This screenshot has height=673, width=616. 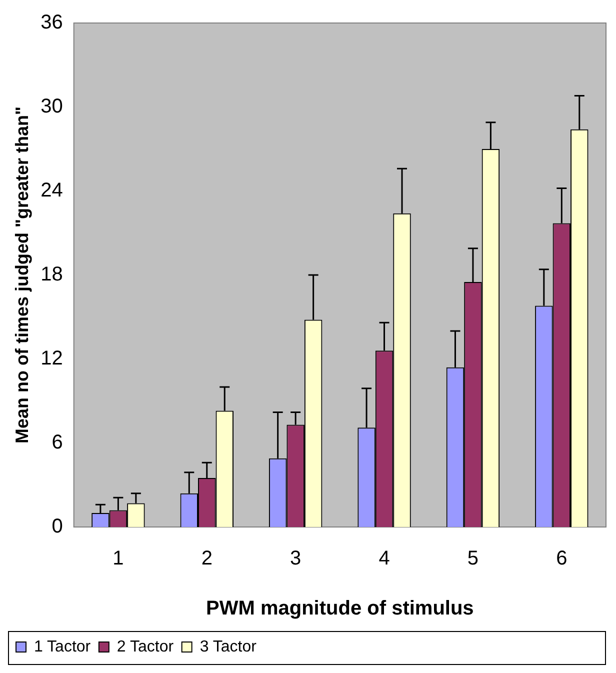 What do you see at coordinates (51, 107) in the screenshot?
I see `y-tick-label: 30` at bounding box center [51, 107].